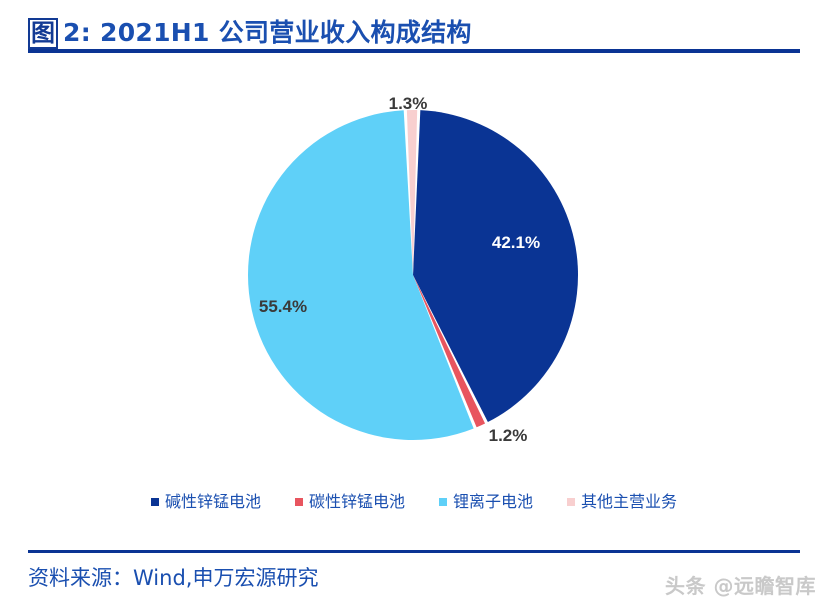  What do you see at coordinates (414, 51) in the screenshot?
I see `title-divider` at bounding box center [414, 51].